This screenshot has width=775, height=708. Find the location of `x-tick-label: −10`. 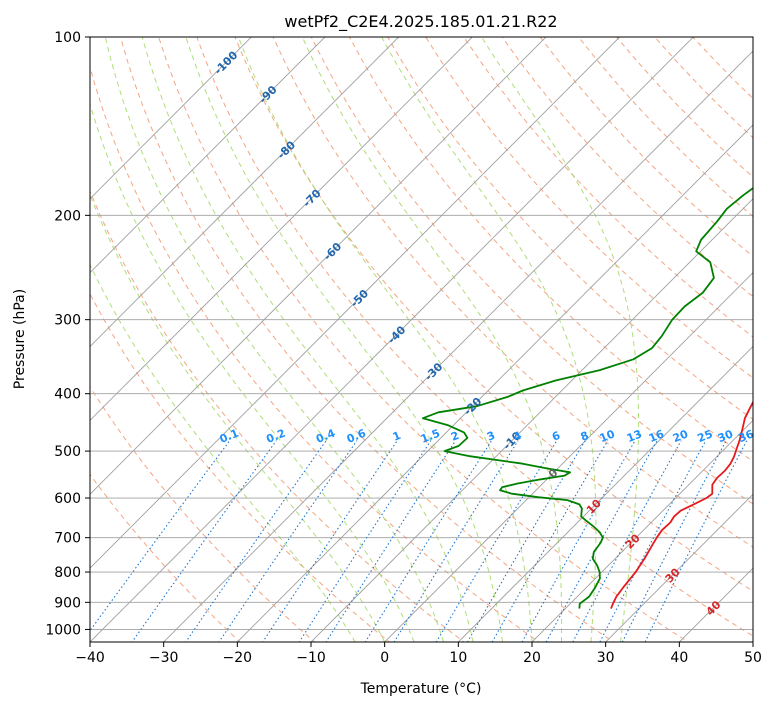

x-tick-label: −10 is located at coordinates (311, 658).